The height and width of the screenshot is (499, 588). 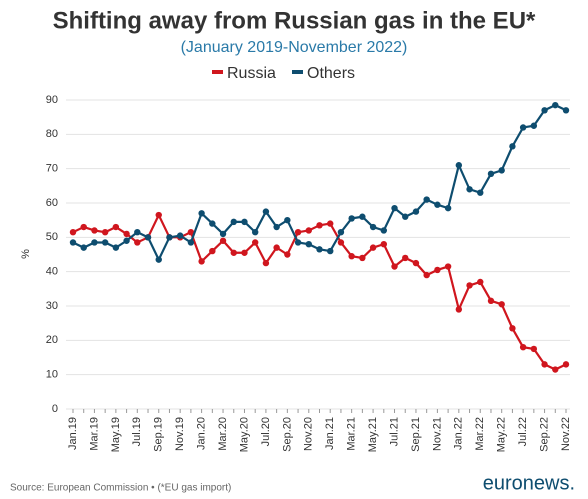 What do you see at coordinates (566, 434) in the screenshot?
I see `x-tick-label: Nov.22` at bounding box center [566, 434].